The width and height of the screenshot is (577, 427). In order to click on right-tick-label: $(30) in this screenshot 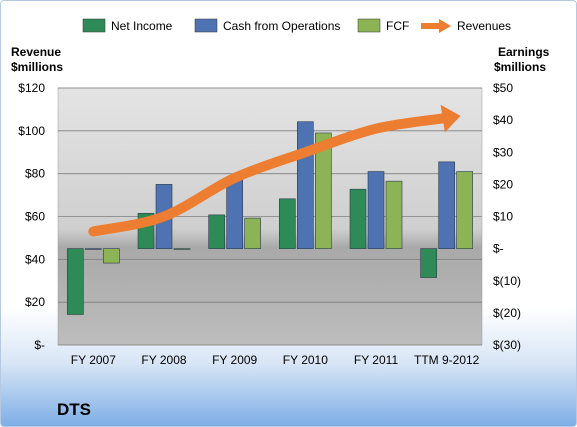, I will do `click(507, 345)`.